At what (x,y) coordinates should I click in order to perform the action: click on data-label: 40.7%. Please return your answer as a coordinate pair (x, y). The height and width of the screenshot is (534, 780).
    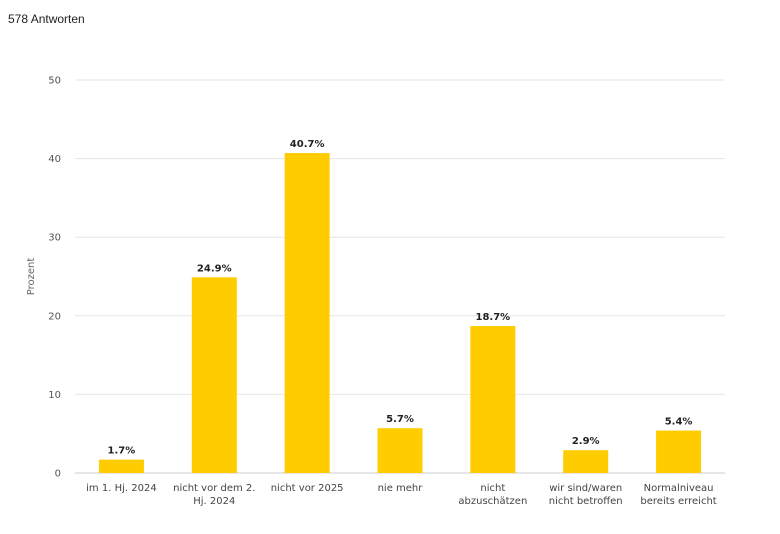
    Looking at the image, I should click on (307, 144).